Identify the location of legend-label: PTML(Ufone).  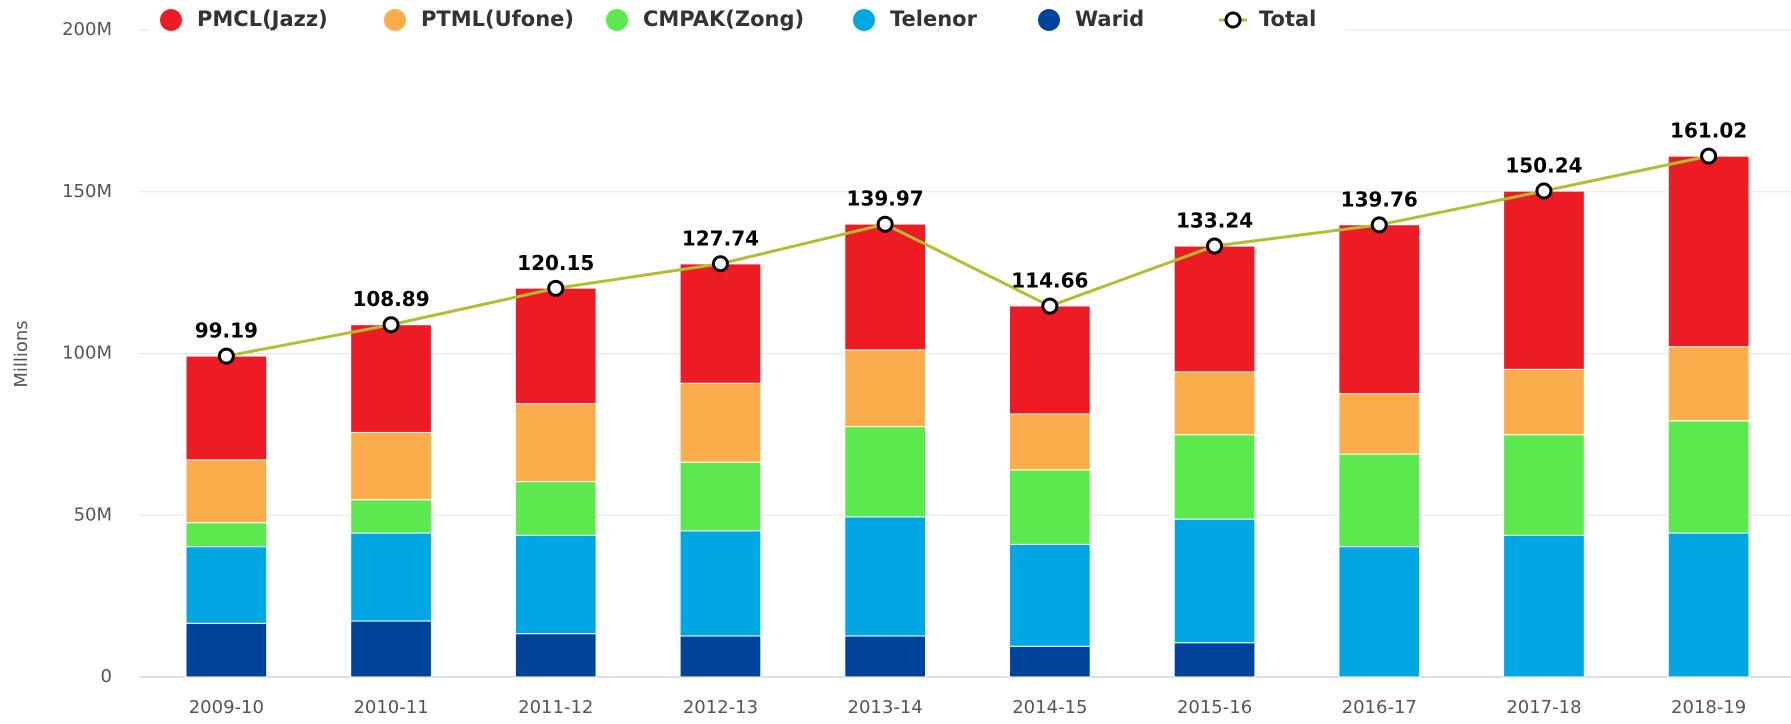
(497, 19).